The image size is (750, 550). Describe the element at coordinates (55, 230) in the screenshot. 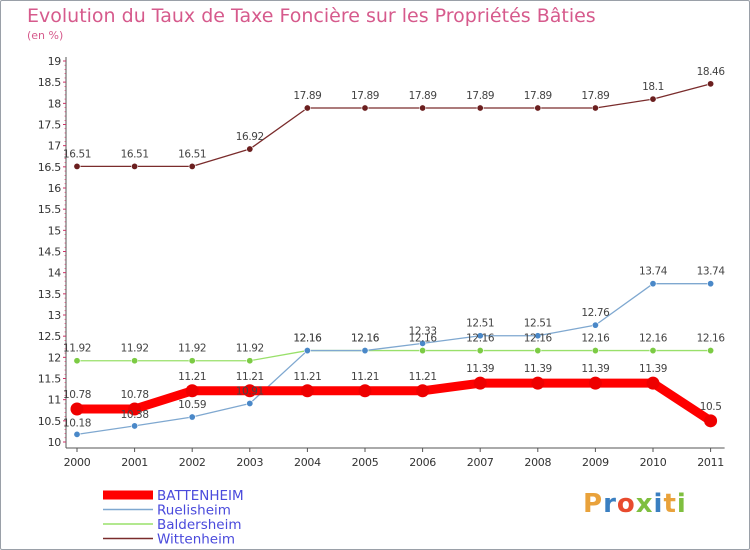

I see `y-tick-label: 15` at that location.